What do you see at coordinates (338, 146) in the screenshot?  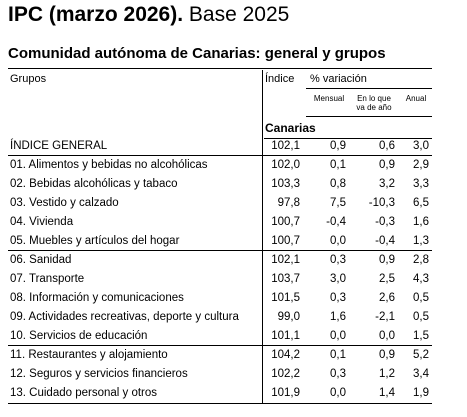 I see `cell-mensual: 0,9` at bounding box center [338, 146].